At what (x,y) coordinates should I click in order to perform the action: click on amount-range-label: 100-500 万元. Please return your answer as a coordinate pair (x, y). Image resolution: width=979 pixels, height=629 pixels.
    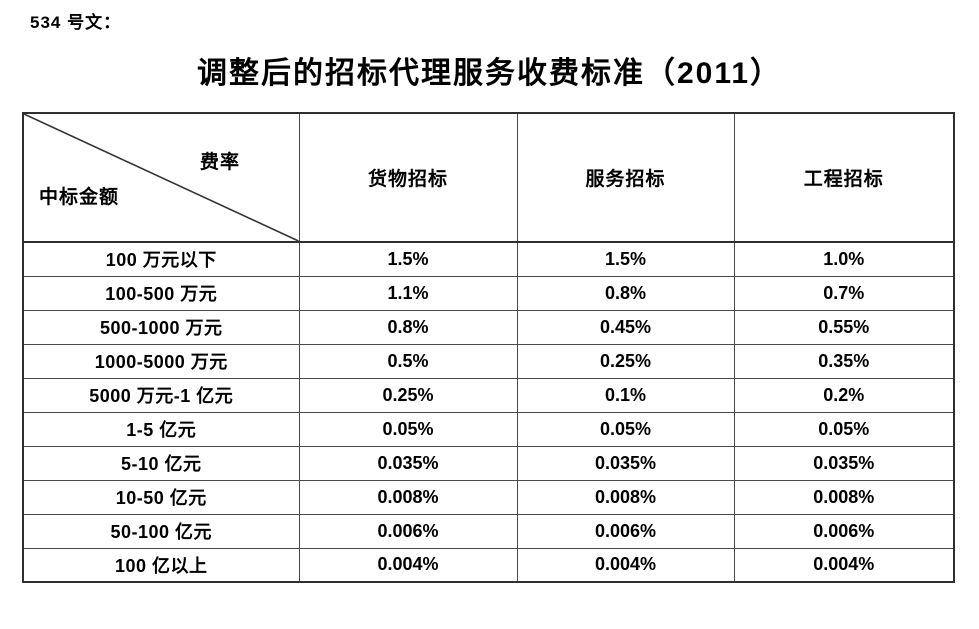
    Looking at the image, I should click on (161, 293).